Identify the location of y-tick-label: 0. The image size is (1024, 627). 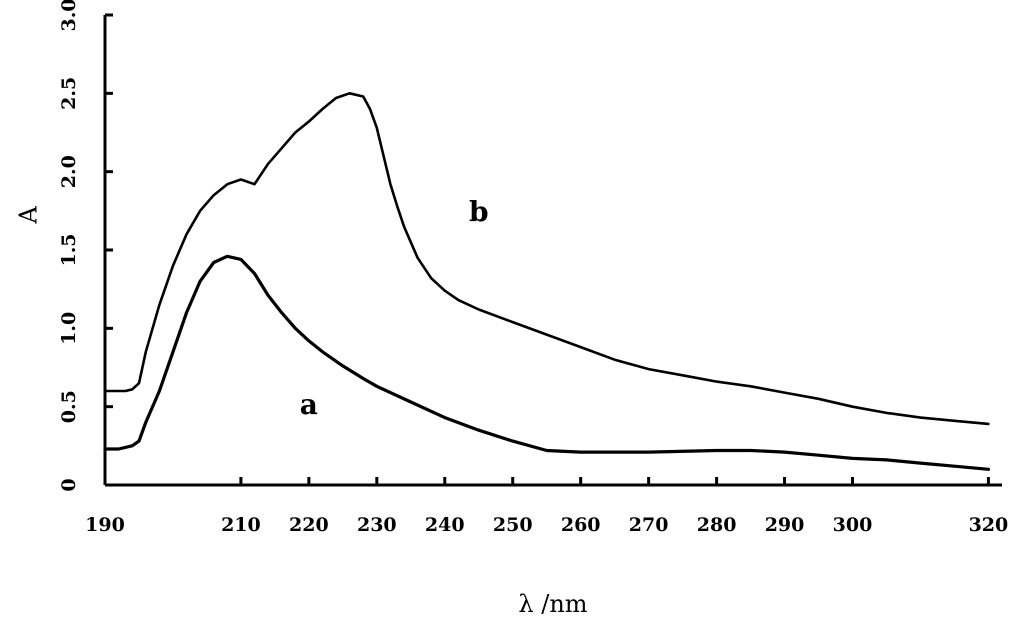
(69, 484).